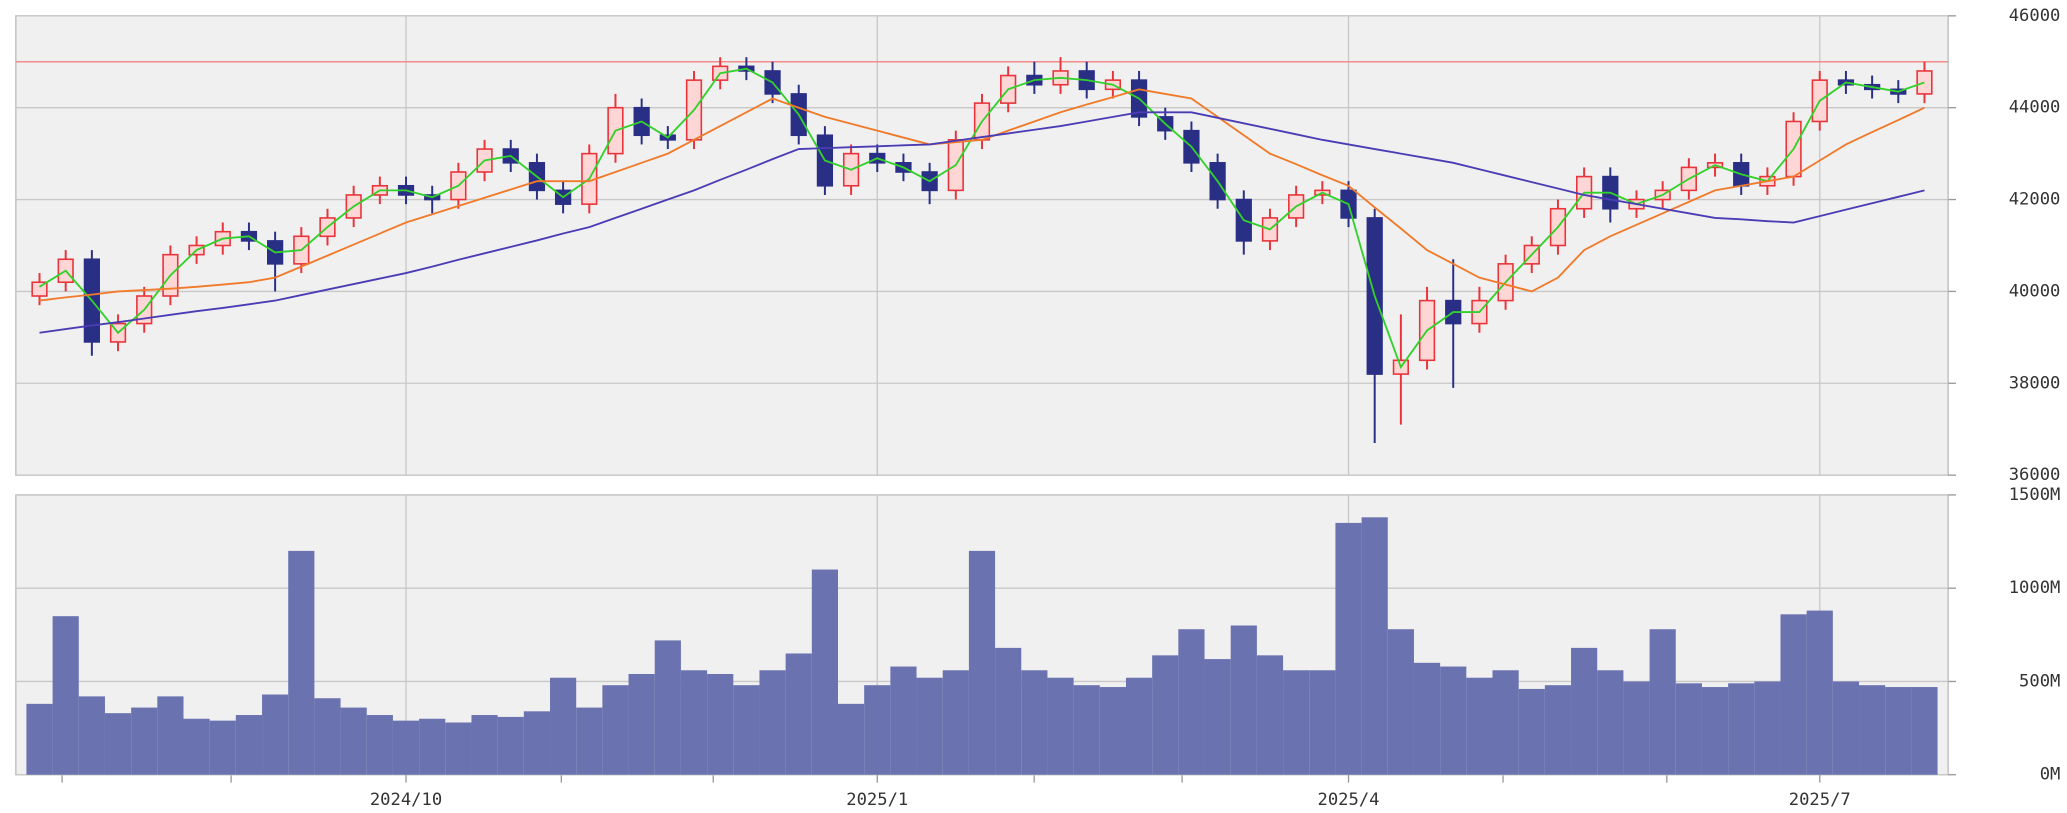 This screenshot has height=813, width=2067. What do you see at coordinates (2035, 495) in the screenshot?
I see `y-tick-label: 1500M` at bounding box center [2035, 495].